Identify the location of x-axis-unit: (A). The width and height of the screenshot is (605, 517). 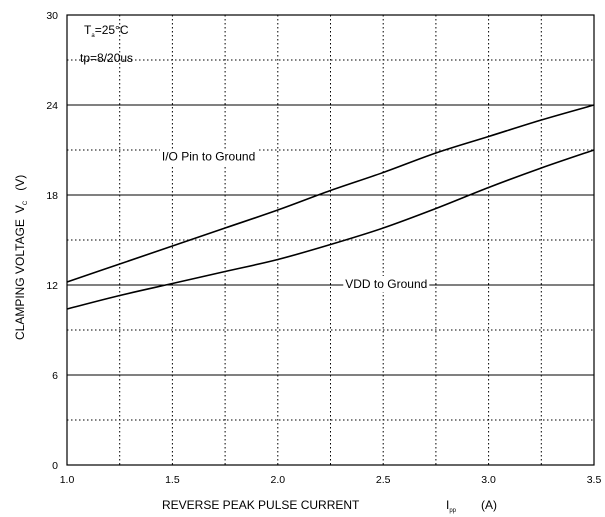
(489, 505).